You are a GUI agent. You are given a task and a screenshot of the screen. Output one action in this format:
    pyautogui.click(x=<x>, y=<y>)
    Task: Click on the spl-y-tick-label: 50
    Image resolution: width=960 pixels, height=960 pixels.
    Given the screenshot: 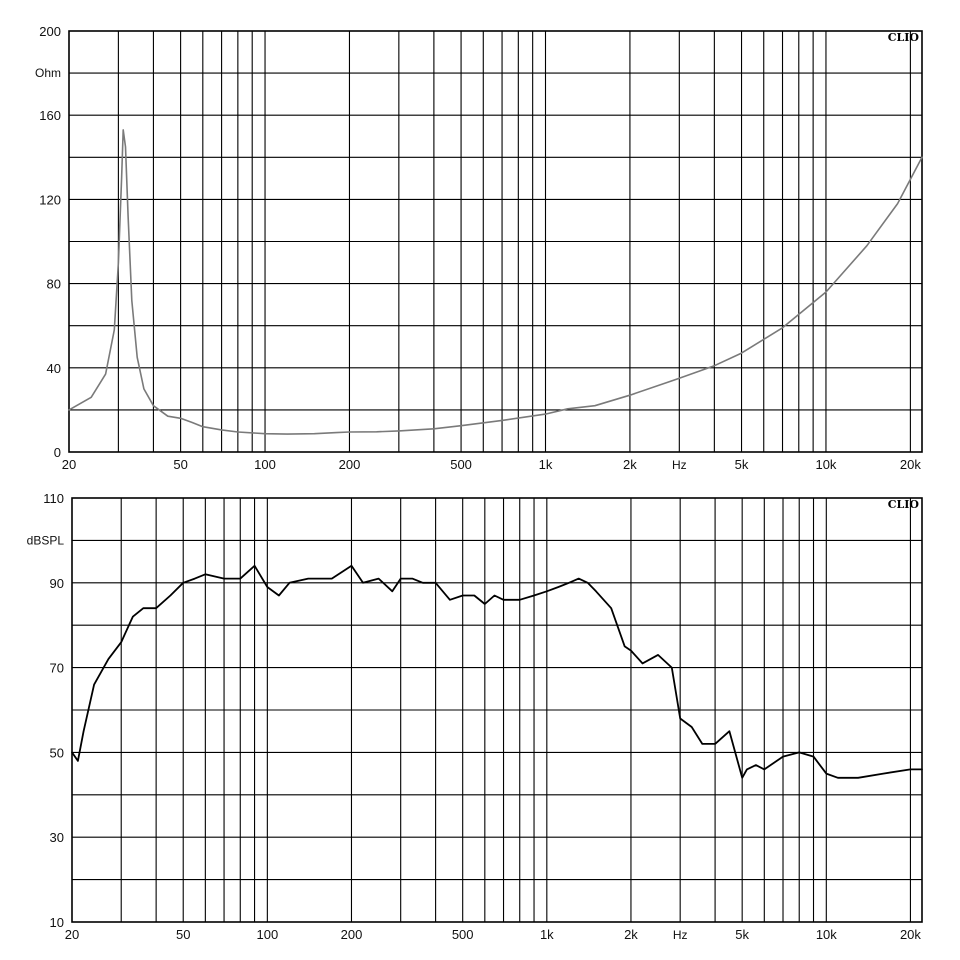 What is the action you would take?
    pyautogui.click(x=57, y=752)
    